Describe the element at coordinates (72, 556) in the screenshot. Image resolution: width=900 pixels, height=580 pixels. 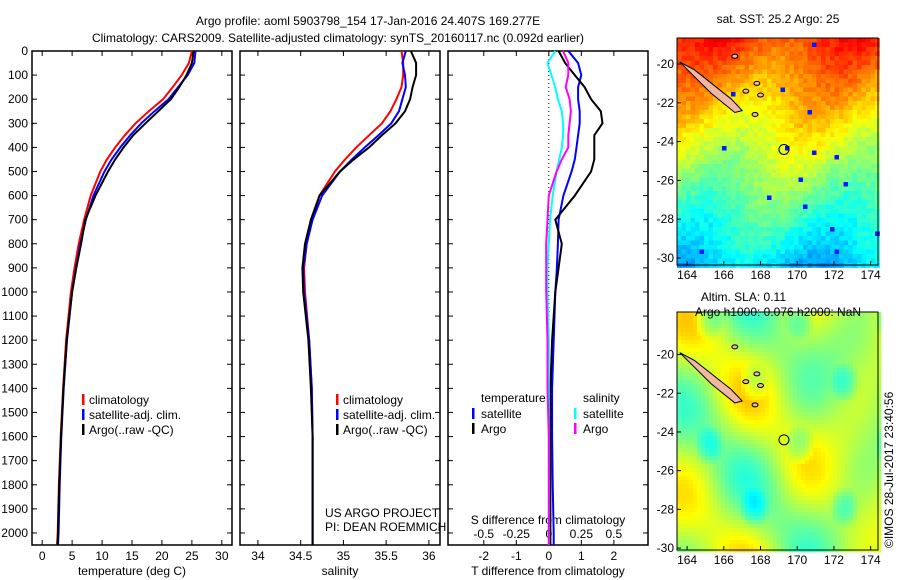
I see `x-tick-label: 5` at that location.